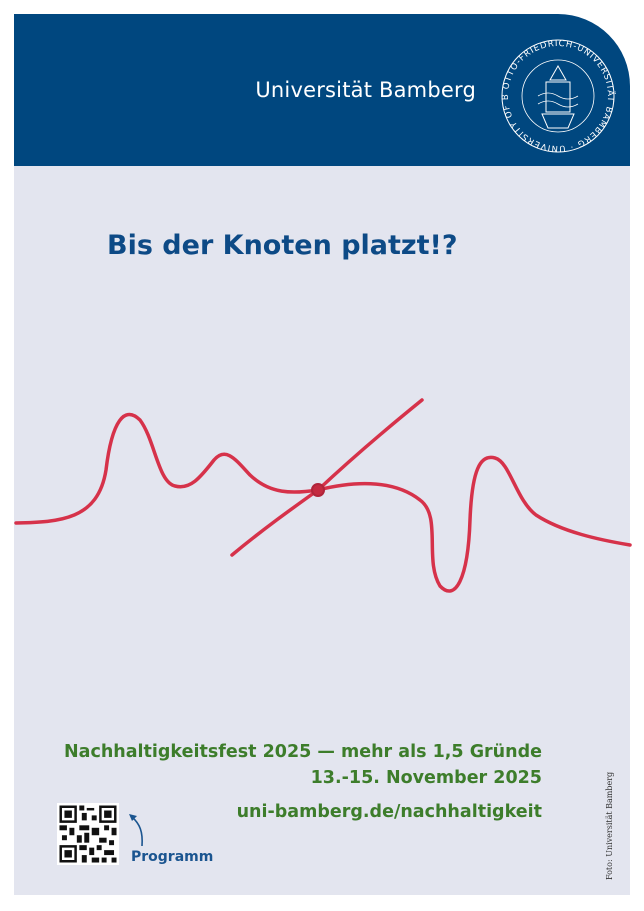 Image resolution: width=644 pixels, height=911 pixels. What do you see at coordinates (370, 445) in the screenshot?
I see `lace-end-right` at bounding box center [370, 445].